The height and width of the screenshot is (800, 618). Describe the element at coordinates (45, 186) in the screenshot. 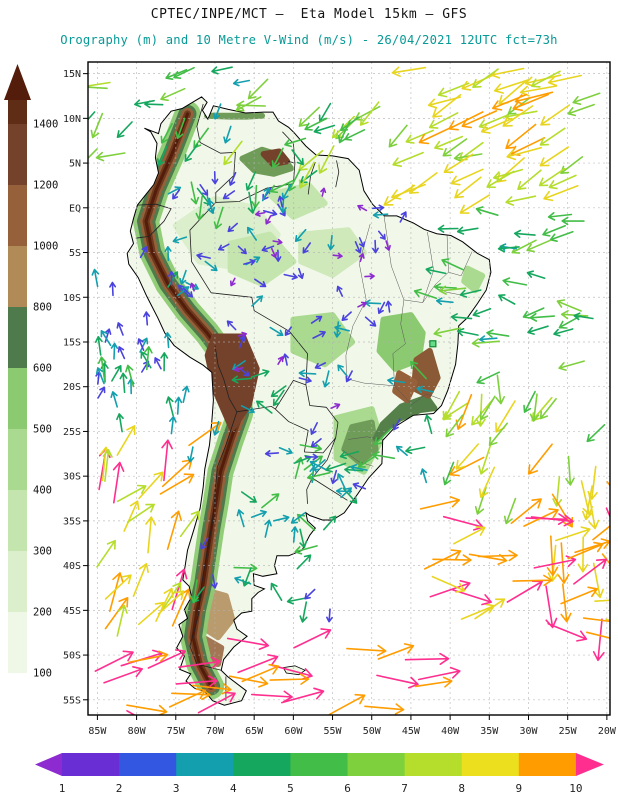

I see `orography-scale-label: 1200` at that location.